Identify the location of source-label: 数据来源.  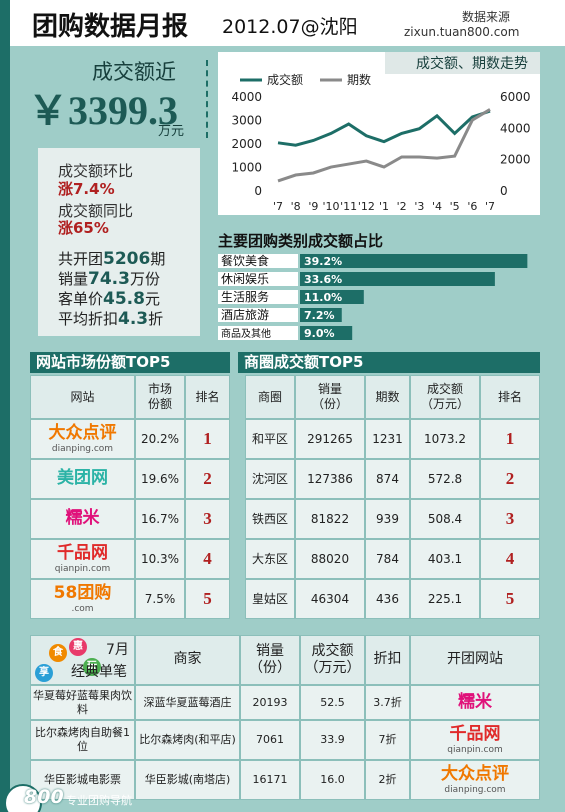
(486, 17).